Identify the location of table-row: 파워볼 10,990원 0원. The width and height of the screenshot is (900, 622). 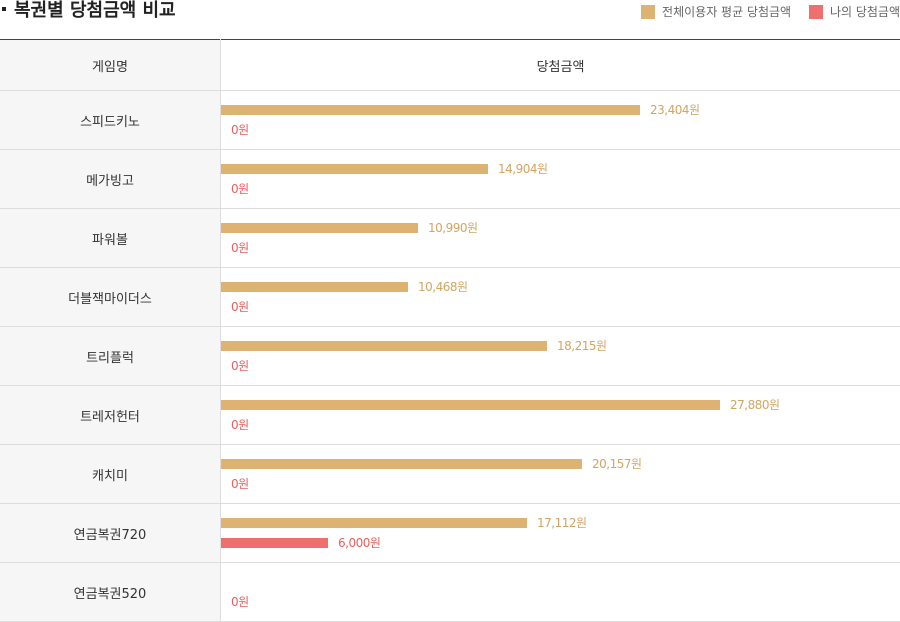
(450, 238).